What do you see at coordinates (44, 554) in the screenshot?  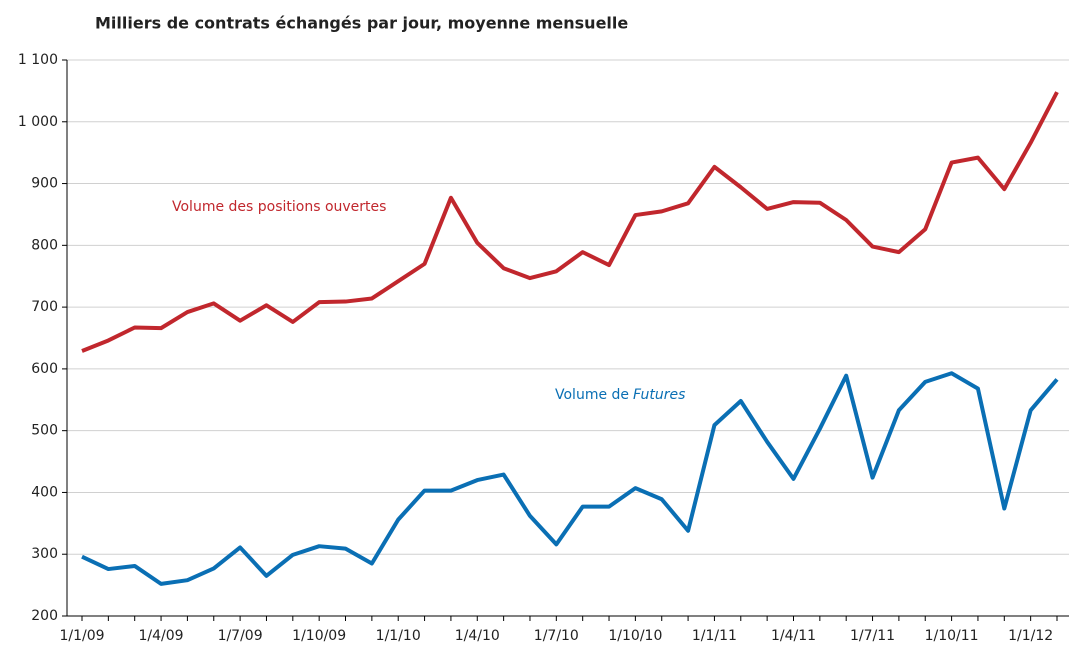 I see `y-tick-label: 300` at bounding box center [44, 554].